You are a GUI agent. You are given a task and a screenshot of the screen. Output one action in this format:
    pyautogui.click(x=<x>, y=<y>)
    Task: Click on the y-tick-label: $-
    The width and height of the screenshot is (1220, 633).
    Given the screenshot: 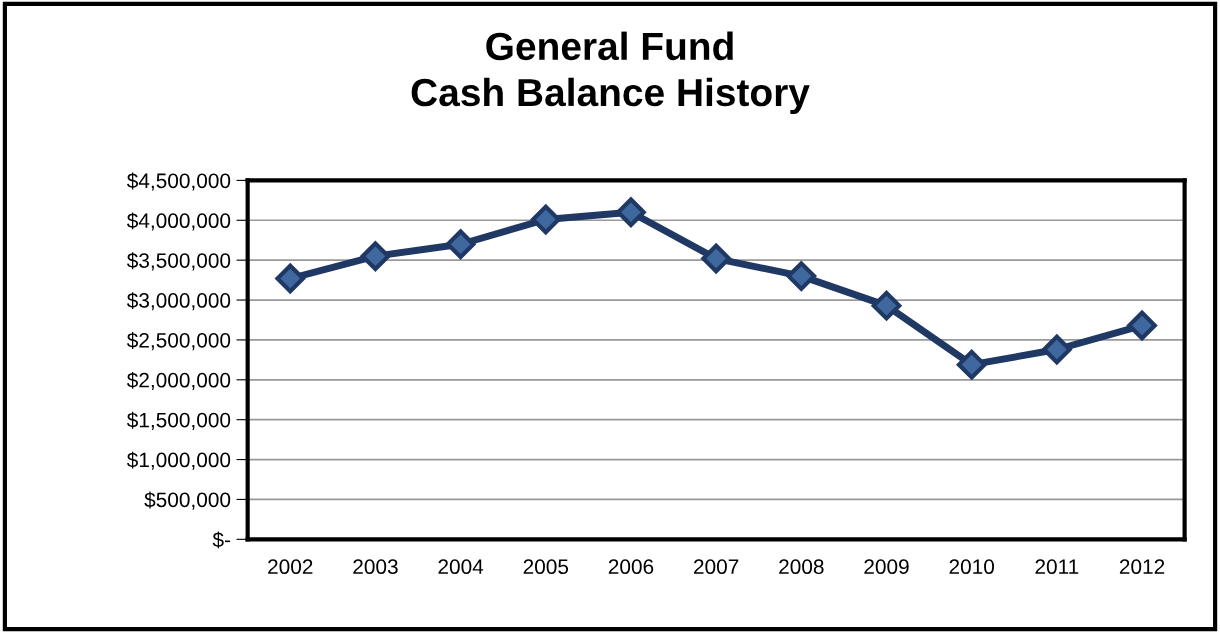 What is the action you would take?
    pyautogui.click(x=221, y=540)
    